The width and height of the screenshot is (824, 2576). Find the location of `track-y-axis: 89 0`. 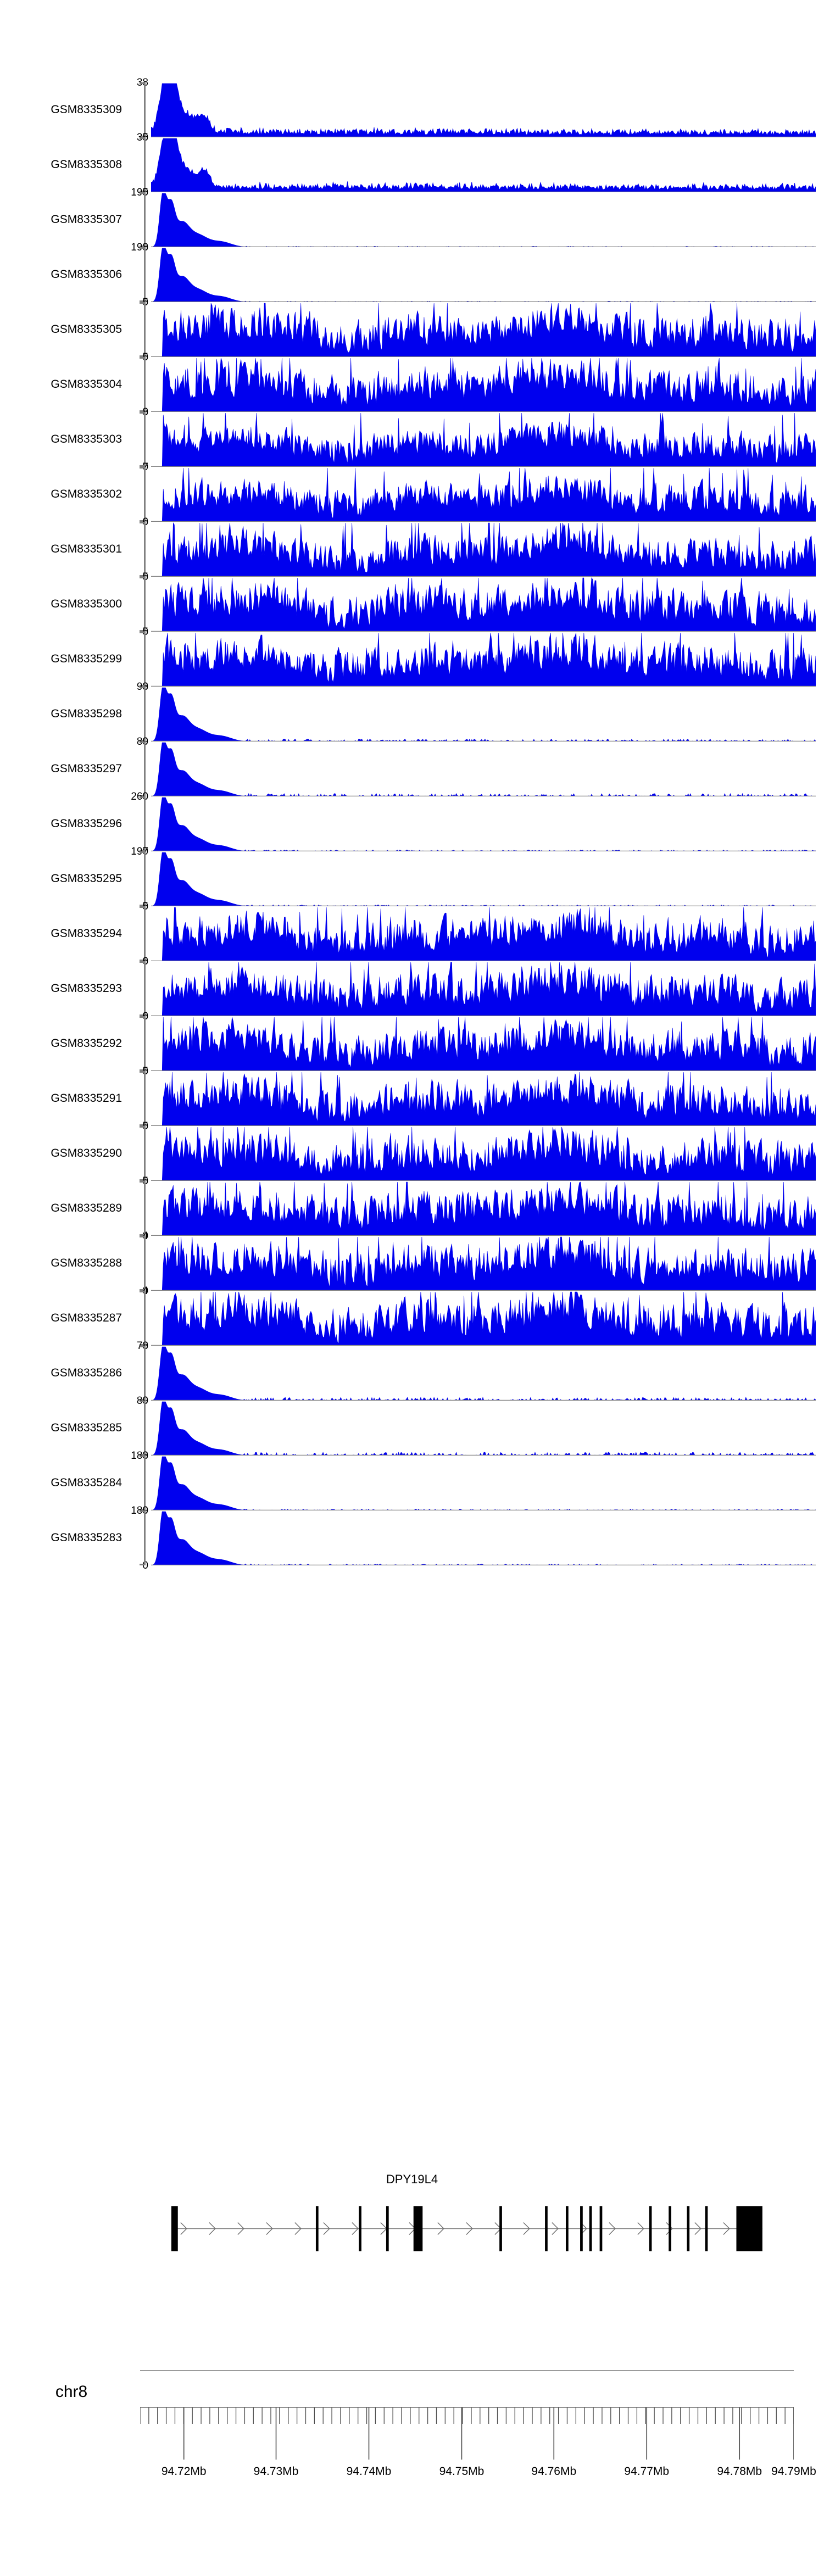

track-y-axis: 89 0 is located at coordinates (136, 1428).